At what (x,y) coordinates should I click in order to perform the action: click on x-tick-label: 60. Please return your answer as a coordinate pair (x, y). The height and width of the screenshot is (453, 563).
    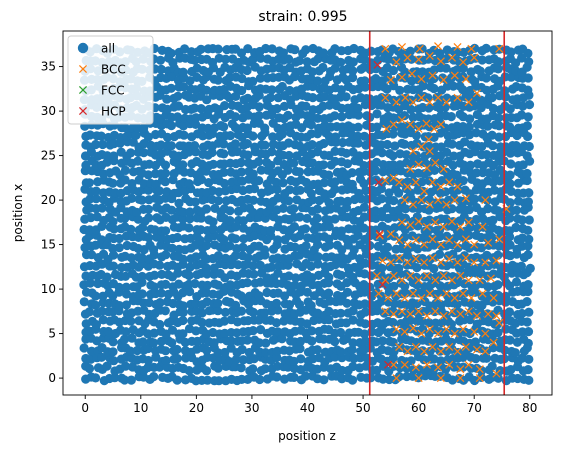
    Looking at the image, I should click on (418, 408).